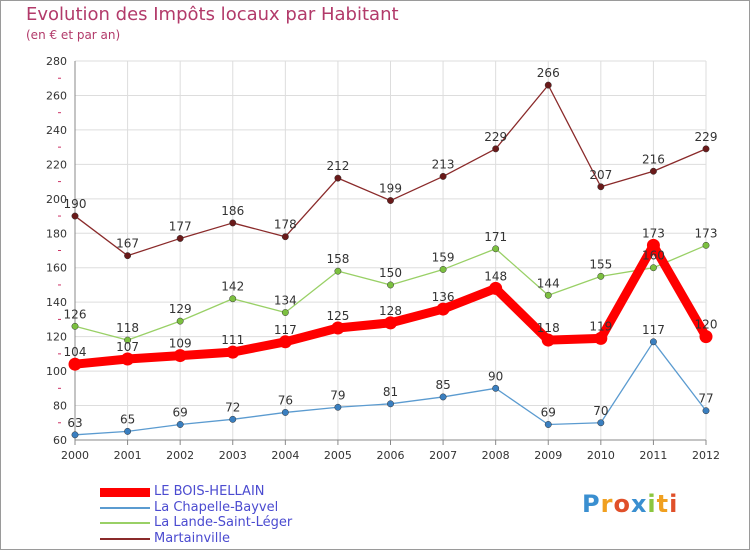 The width and height of the screenshot is (750, 550). Describe the element at coordinates (674, 504) in the screenshot. I see `logo-letter: i` at that location.